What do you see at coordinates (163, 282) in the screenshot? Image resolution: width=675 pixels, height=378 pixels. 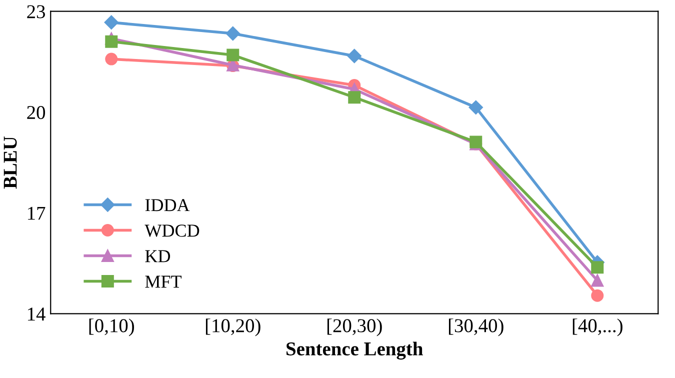 I see `legend-label: MFT` at bounding box center [163, 282].